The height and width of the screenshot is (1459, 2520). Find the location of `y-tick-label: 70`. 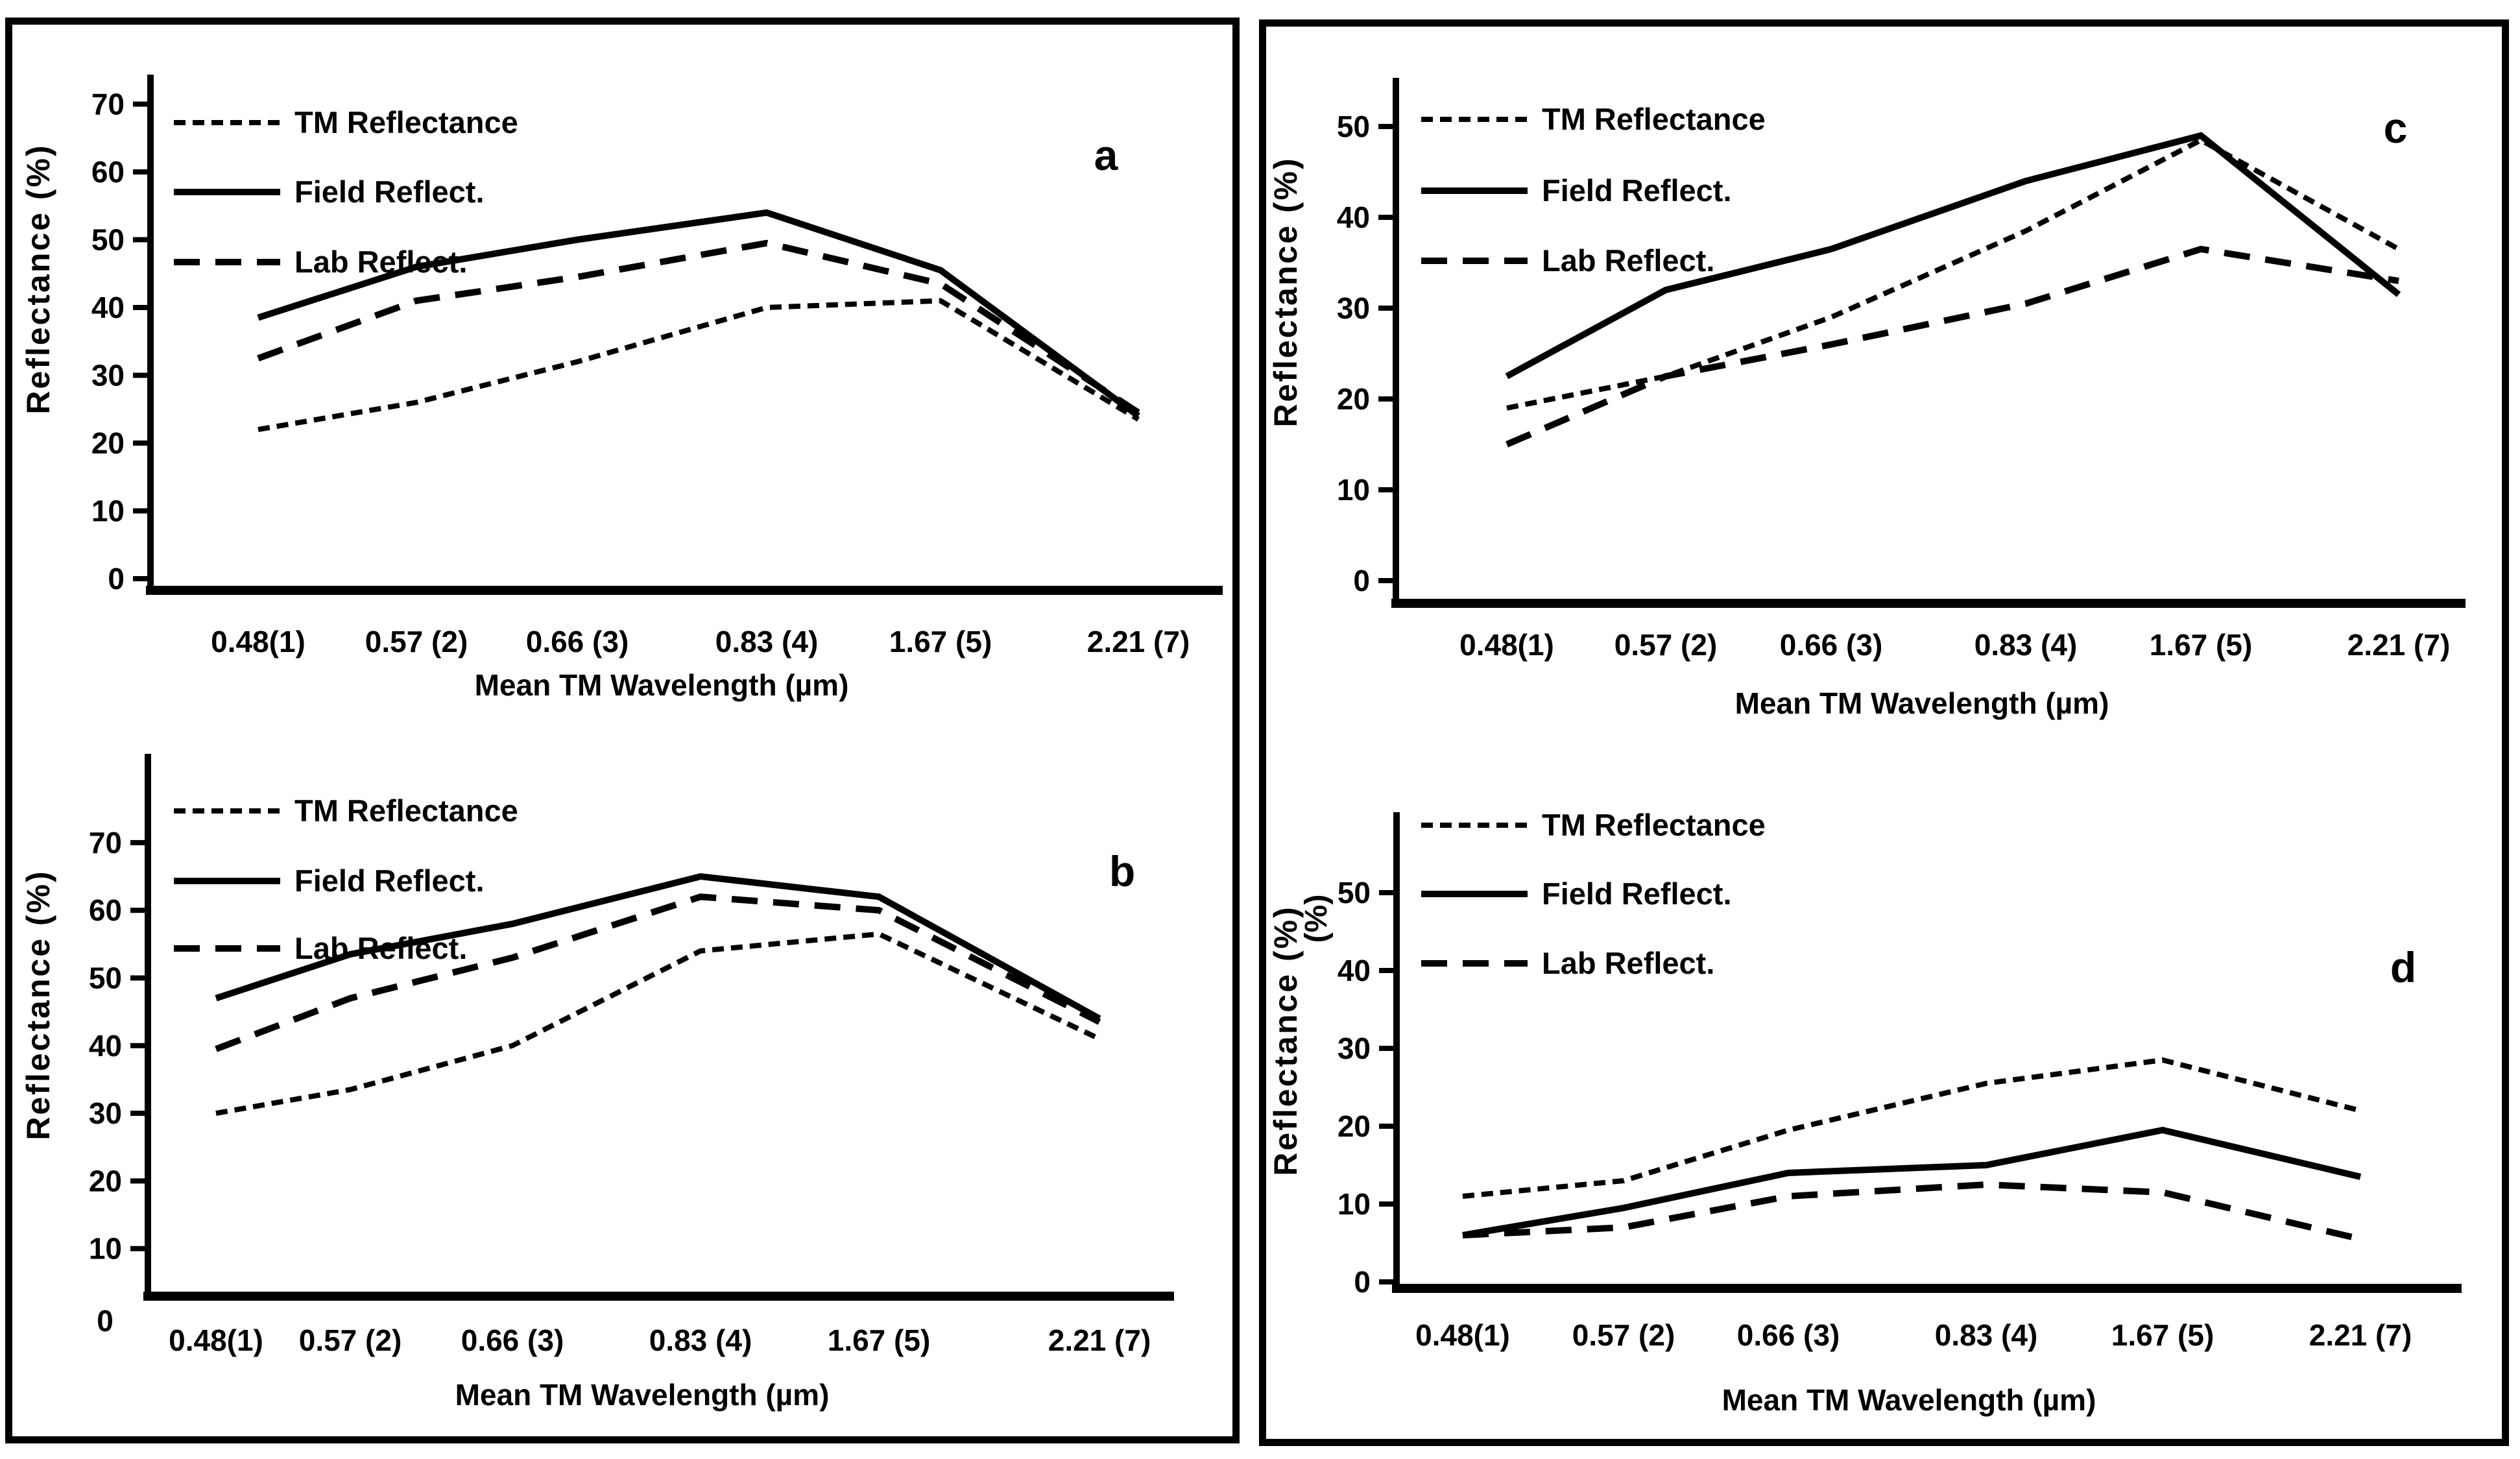

y-tick-label: 70 is located at coordinates (106, 843).